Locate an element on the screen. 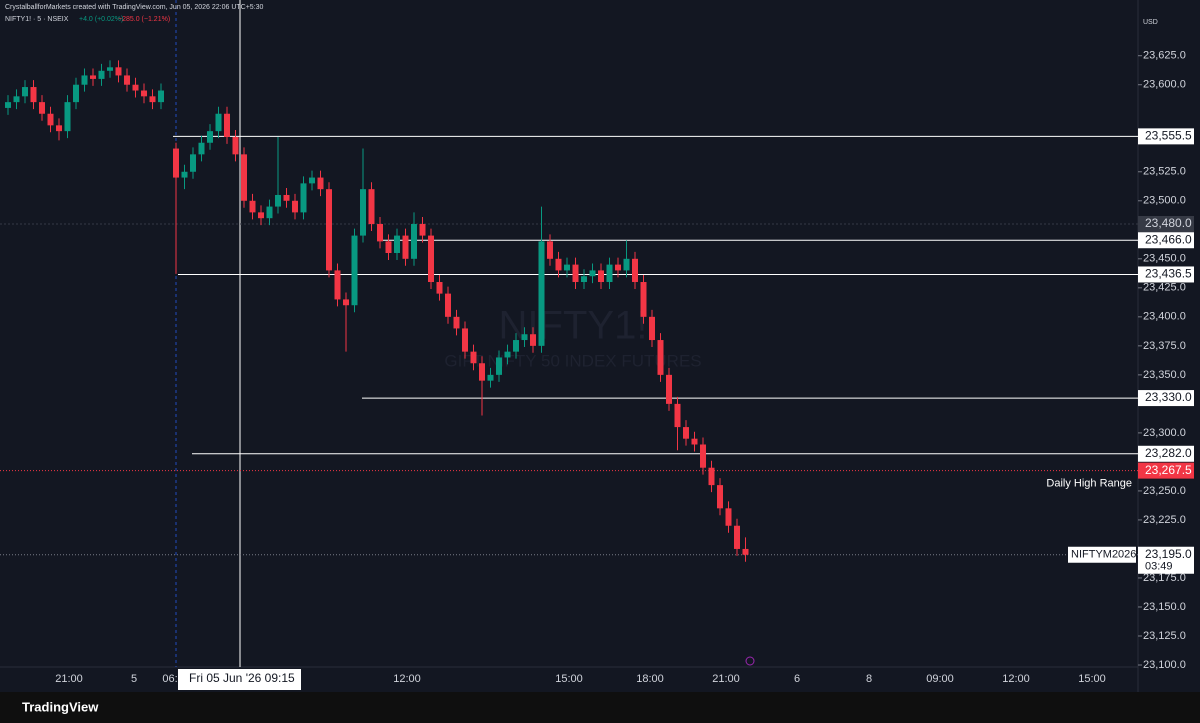  crosshair-price: 23,480.0 is located at coordinates (1168, 223).